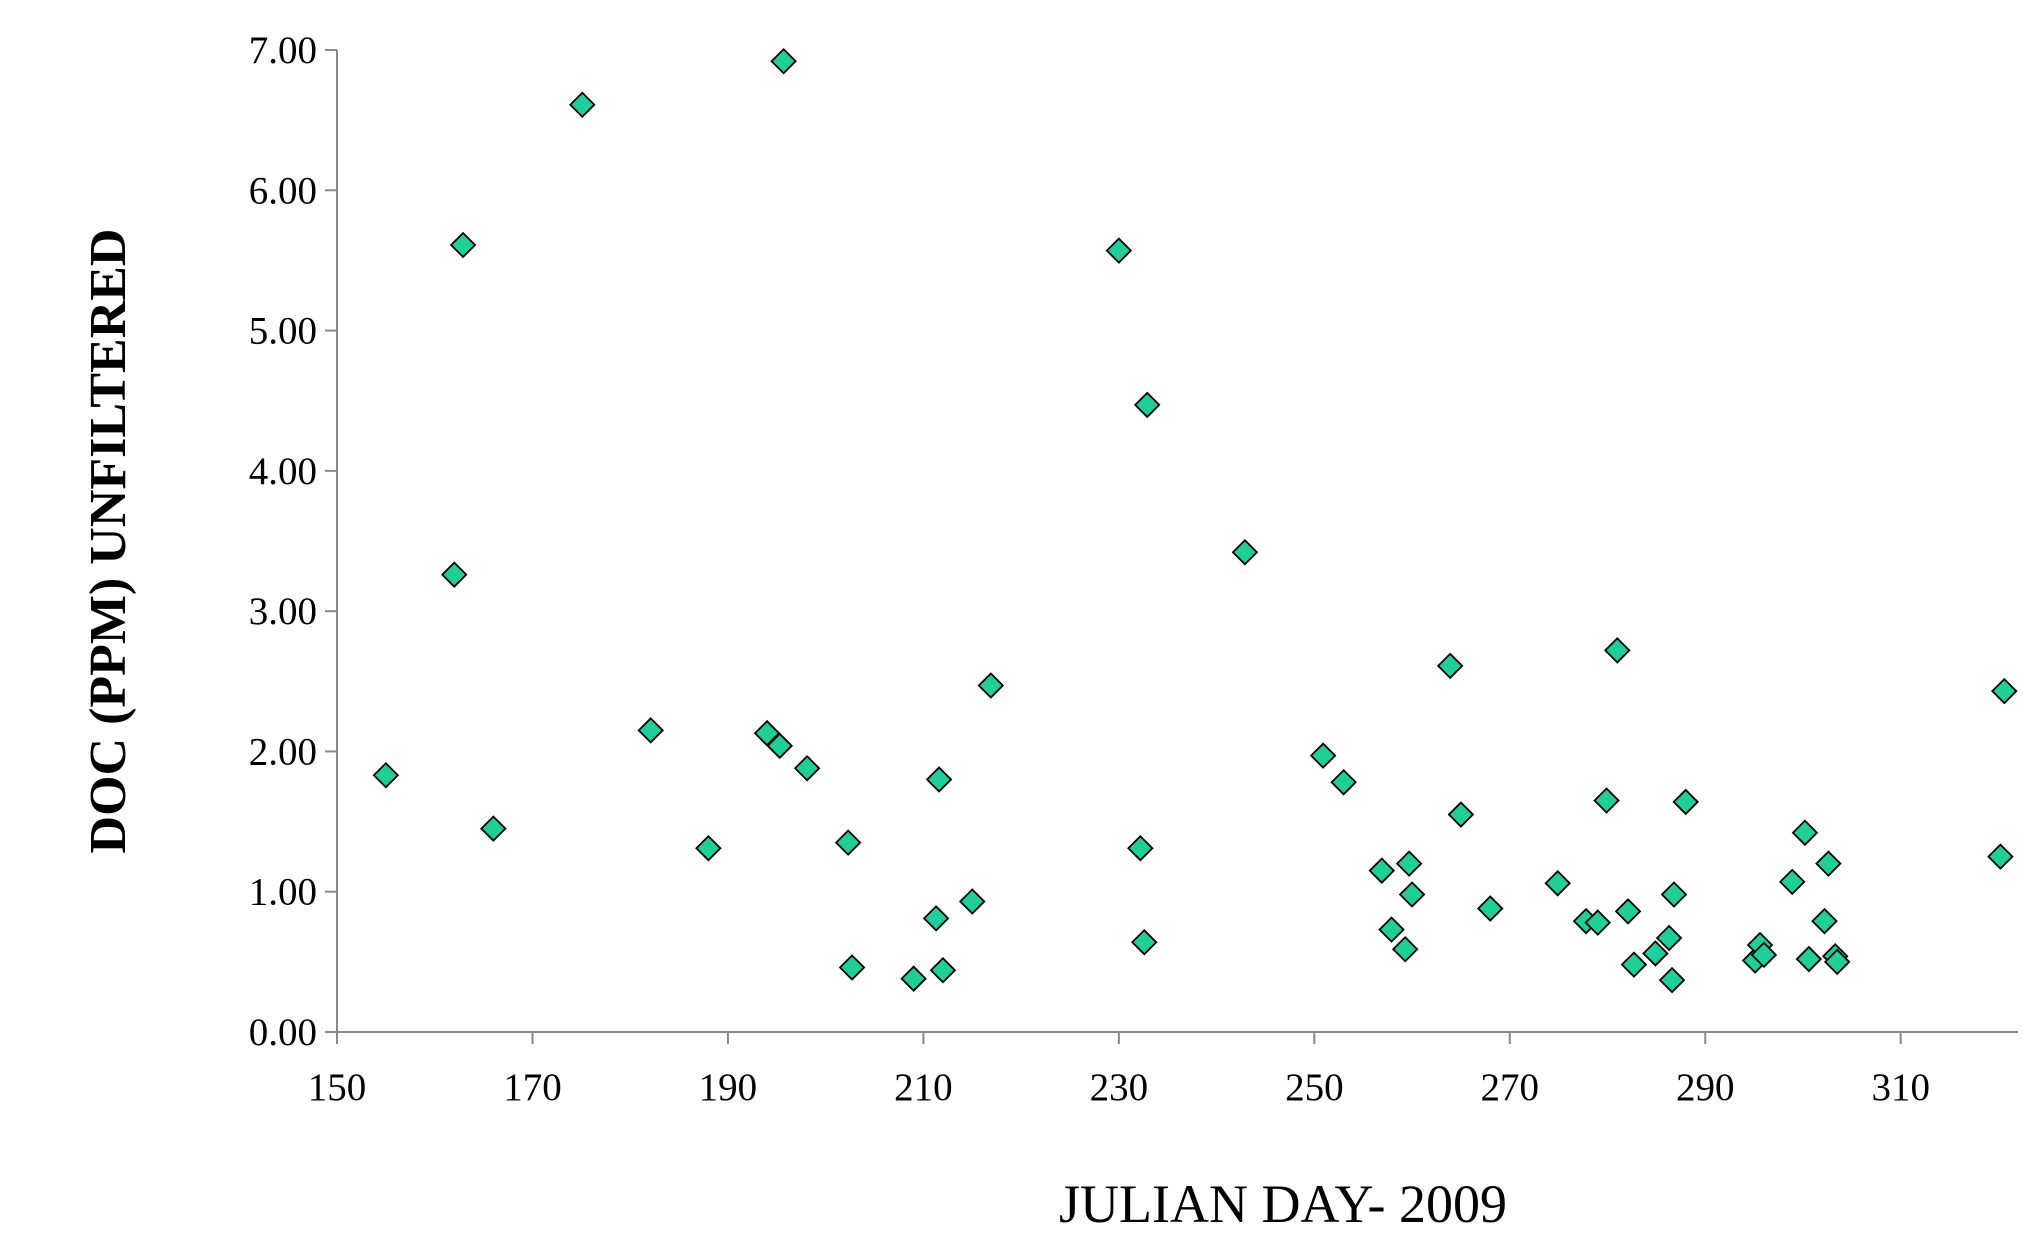 Image resolution: width=2023 pixels, height=1256 pixels. I want to click on y-tick-label: 1.00, so click(283, 892).